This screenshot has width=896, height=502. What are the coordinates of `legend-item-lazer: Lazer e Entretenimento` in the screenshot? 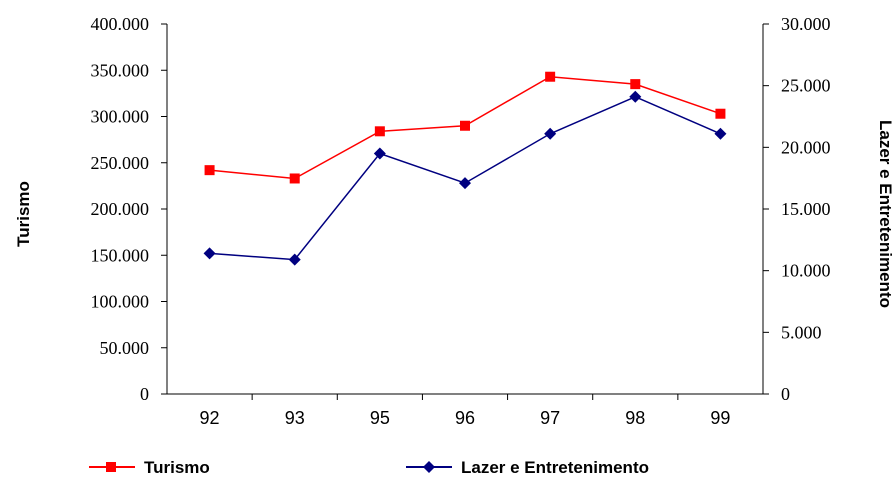 It's located at (527, 467).